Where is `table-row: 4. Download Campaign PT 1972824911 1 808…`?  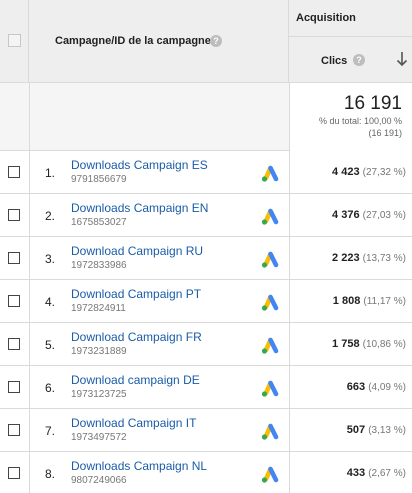 table-row: 4. Download Campaign PT 1972824911 1 808… is located at coordinates (206, 301).